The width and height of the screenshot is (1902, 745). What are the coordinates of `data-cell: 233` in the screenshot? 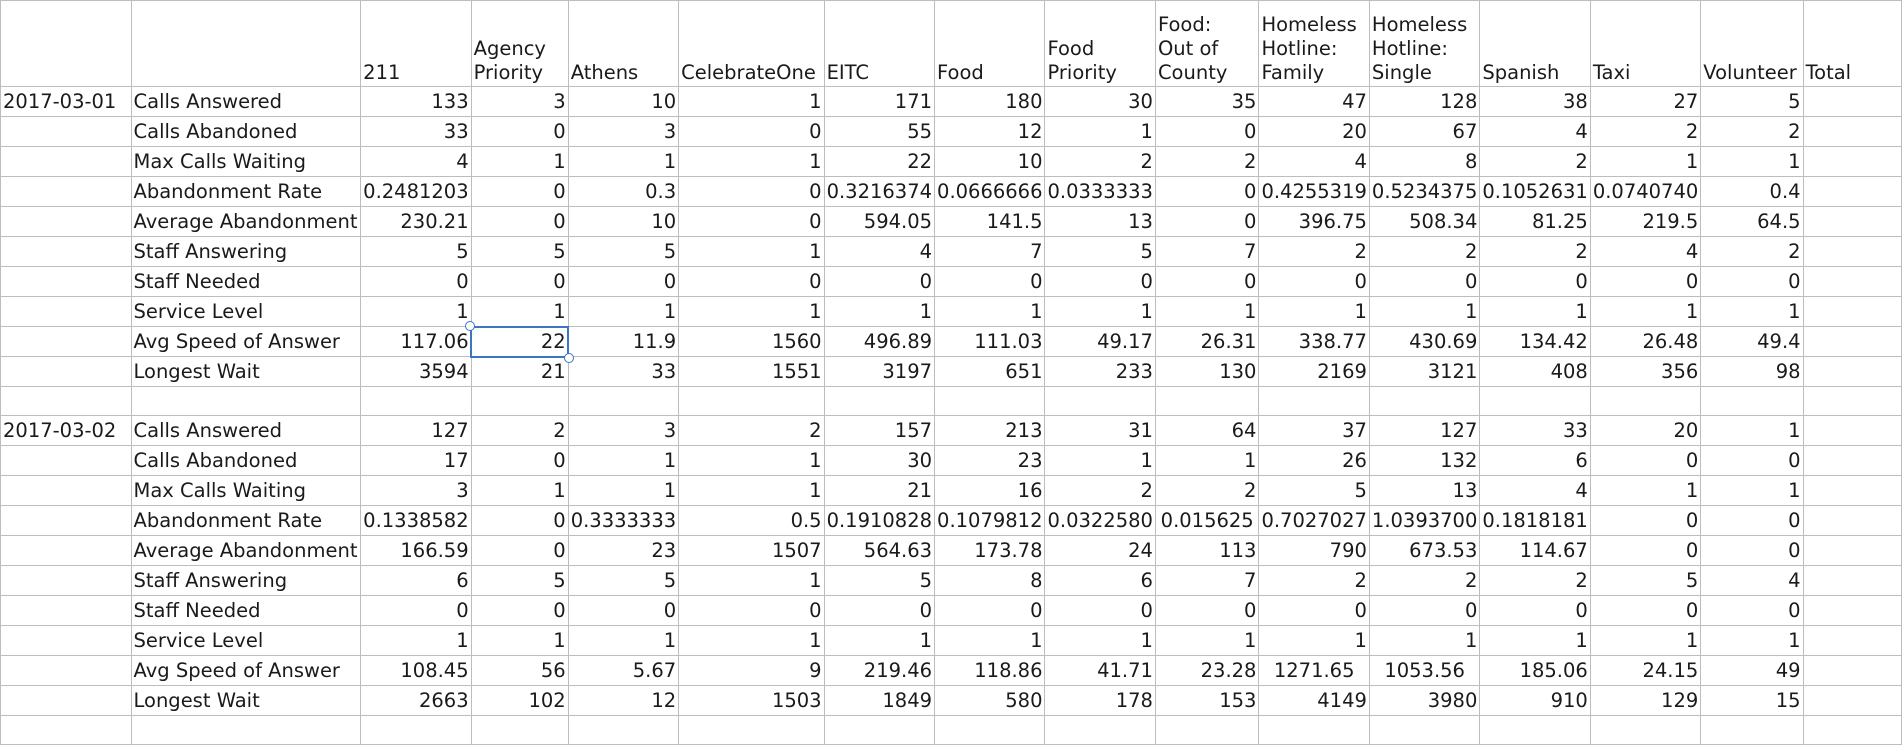 It's located at (1100, 371).